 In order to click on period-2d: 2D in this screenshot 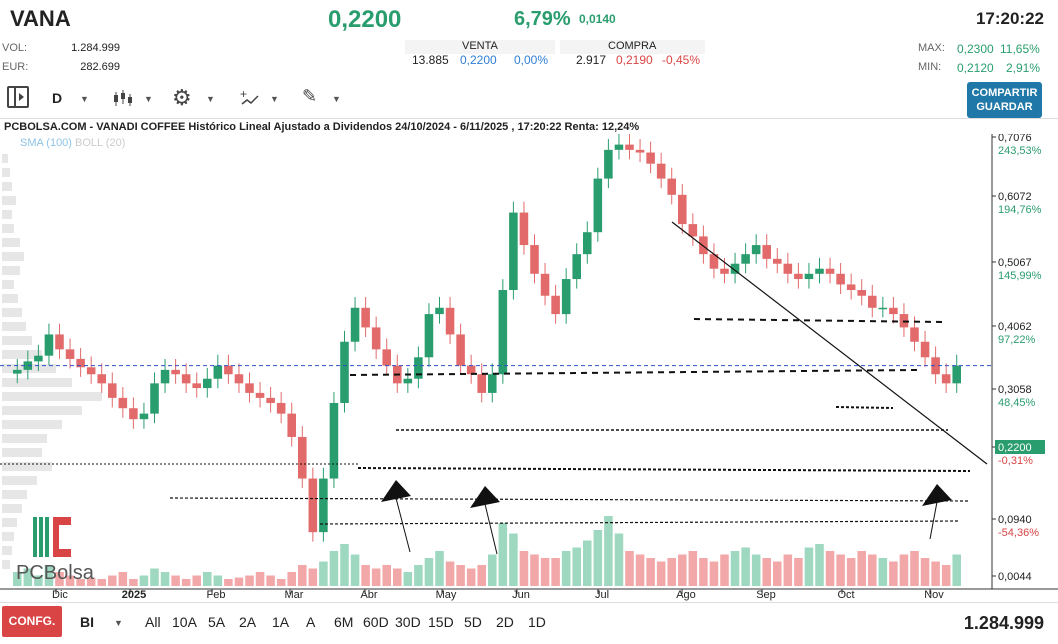, I will do `click(505, 622)`.